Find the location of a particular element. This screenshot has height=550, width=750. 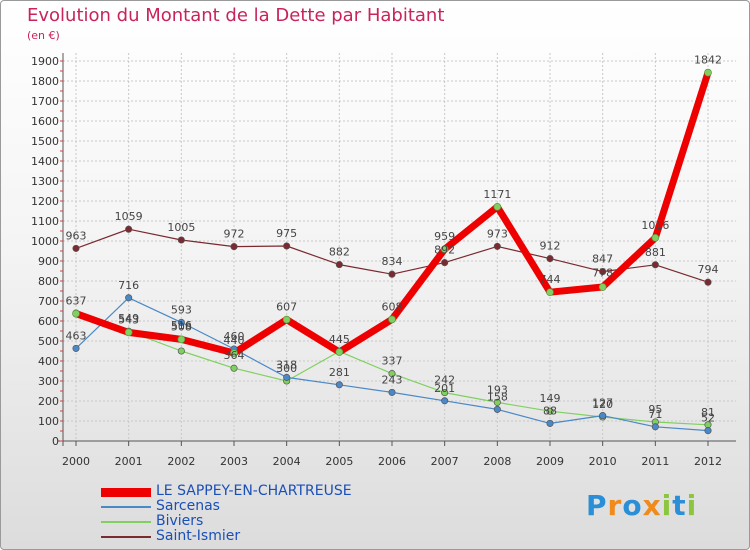

data-label: 193 is located at coordinates (497, 389).